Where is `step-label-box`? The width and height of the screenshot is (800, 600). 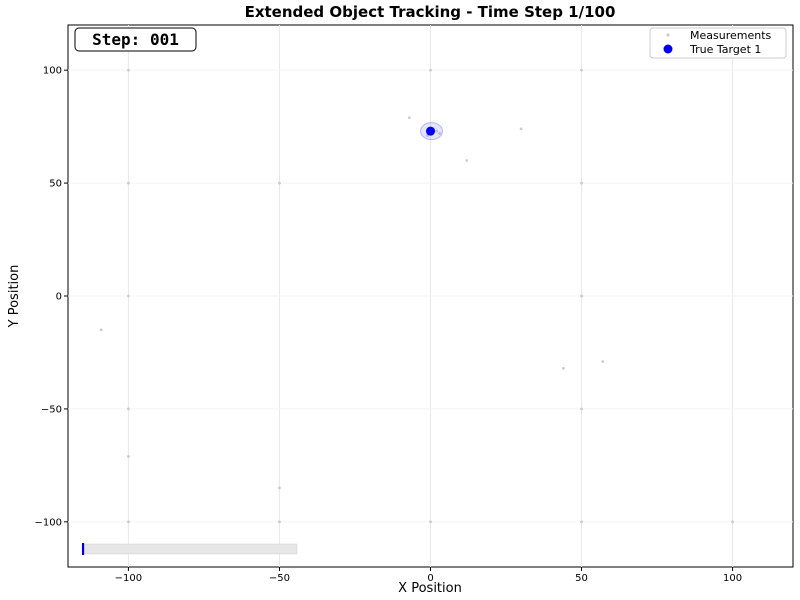 step-label-box is located at coordinates (135, 39).